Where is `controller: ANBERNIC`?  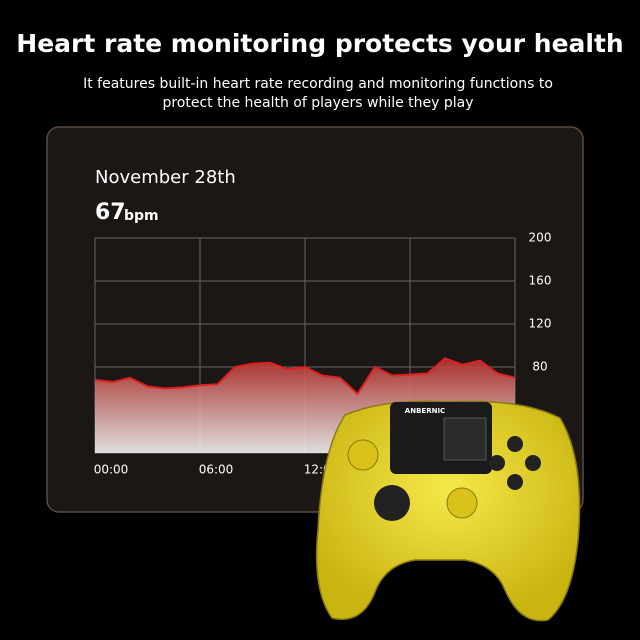 controller: ANBERNIC is located at coordinates (448, 511).